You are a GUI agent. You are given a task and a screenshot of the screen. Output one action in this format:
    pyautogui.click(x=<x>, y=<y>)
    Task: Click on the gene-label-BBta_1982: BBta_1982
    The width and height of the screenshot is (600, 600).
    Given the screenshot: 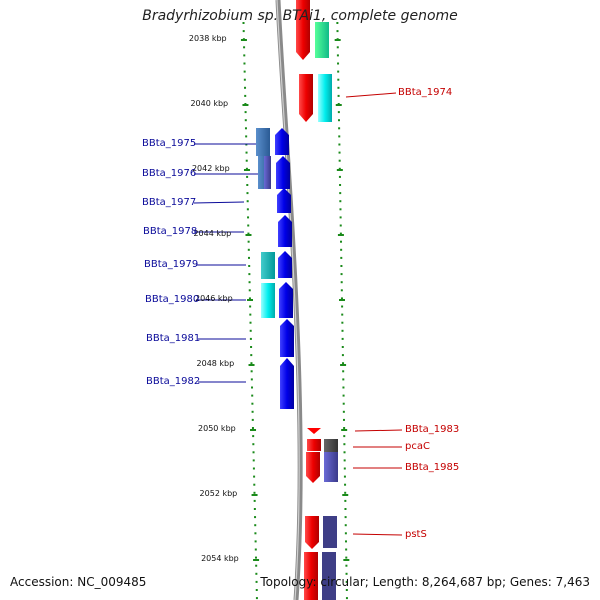 What is the action you would take?
    pyautogui.click(x=173, y=381)
    